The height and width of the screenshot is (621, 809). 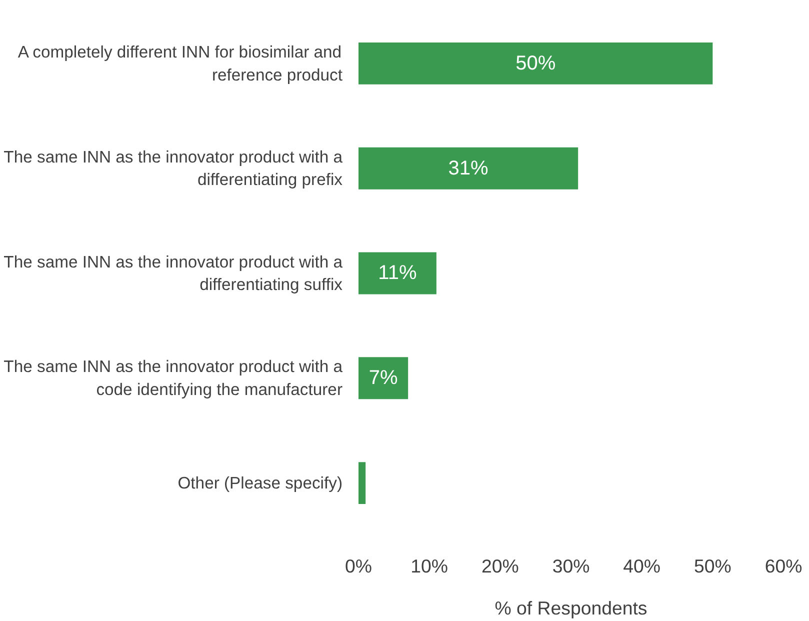 I want to click on data-label: 11%, so click(x=397, y=273).